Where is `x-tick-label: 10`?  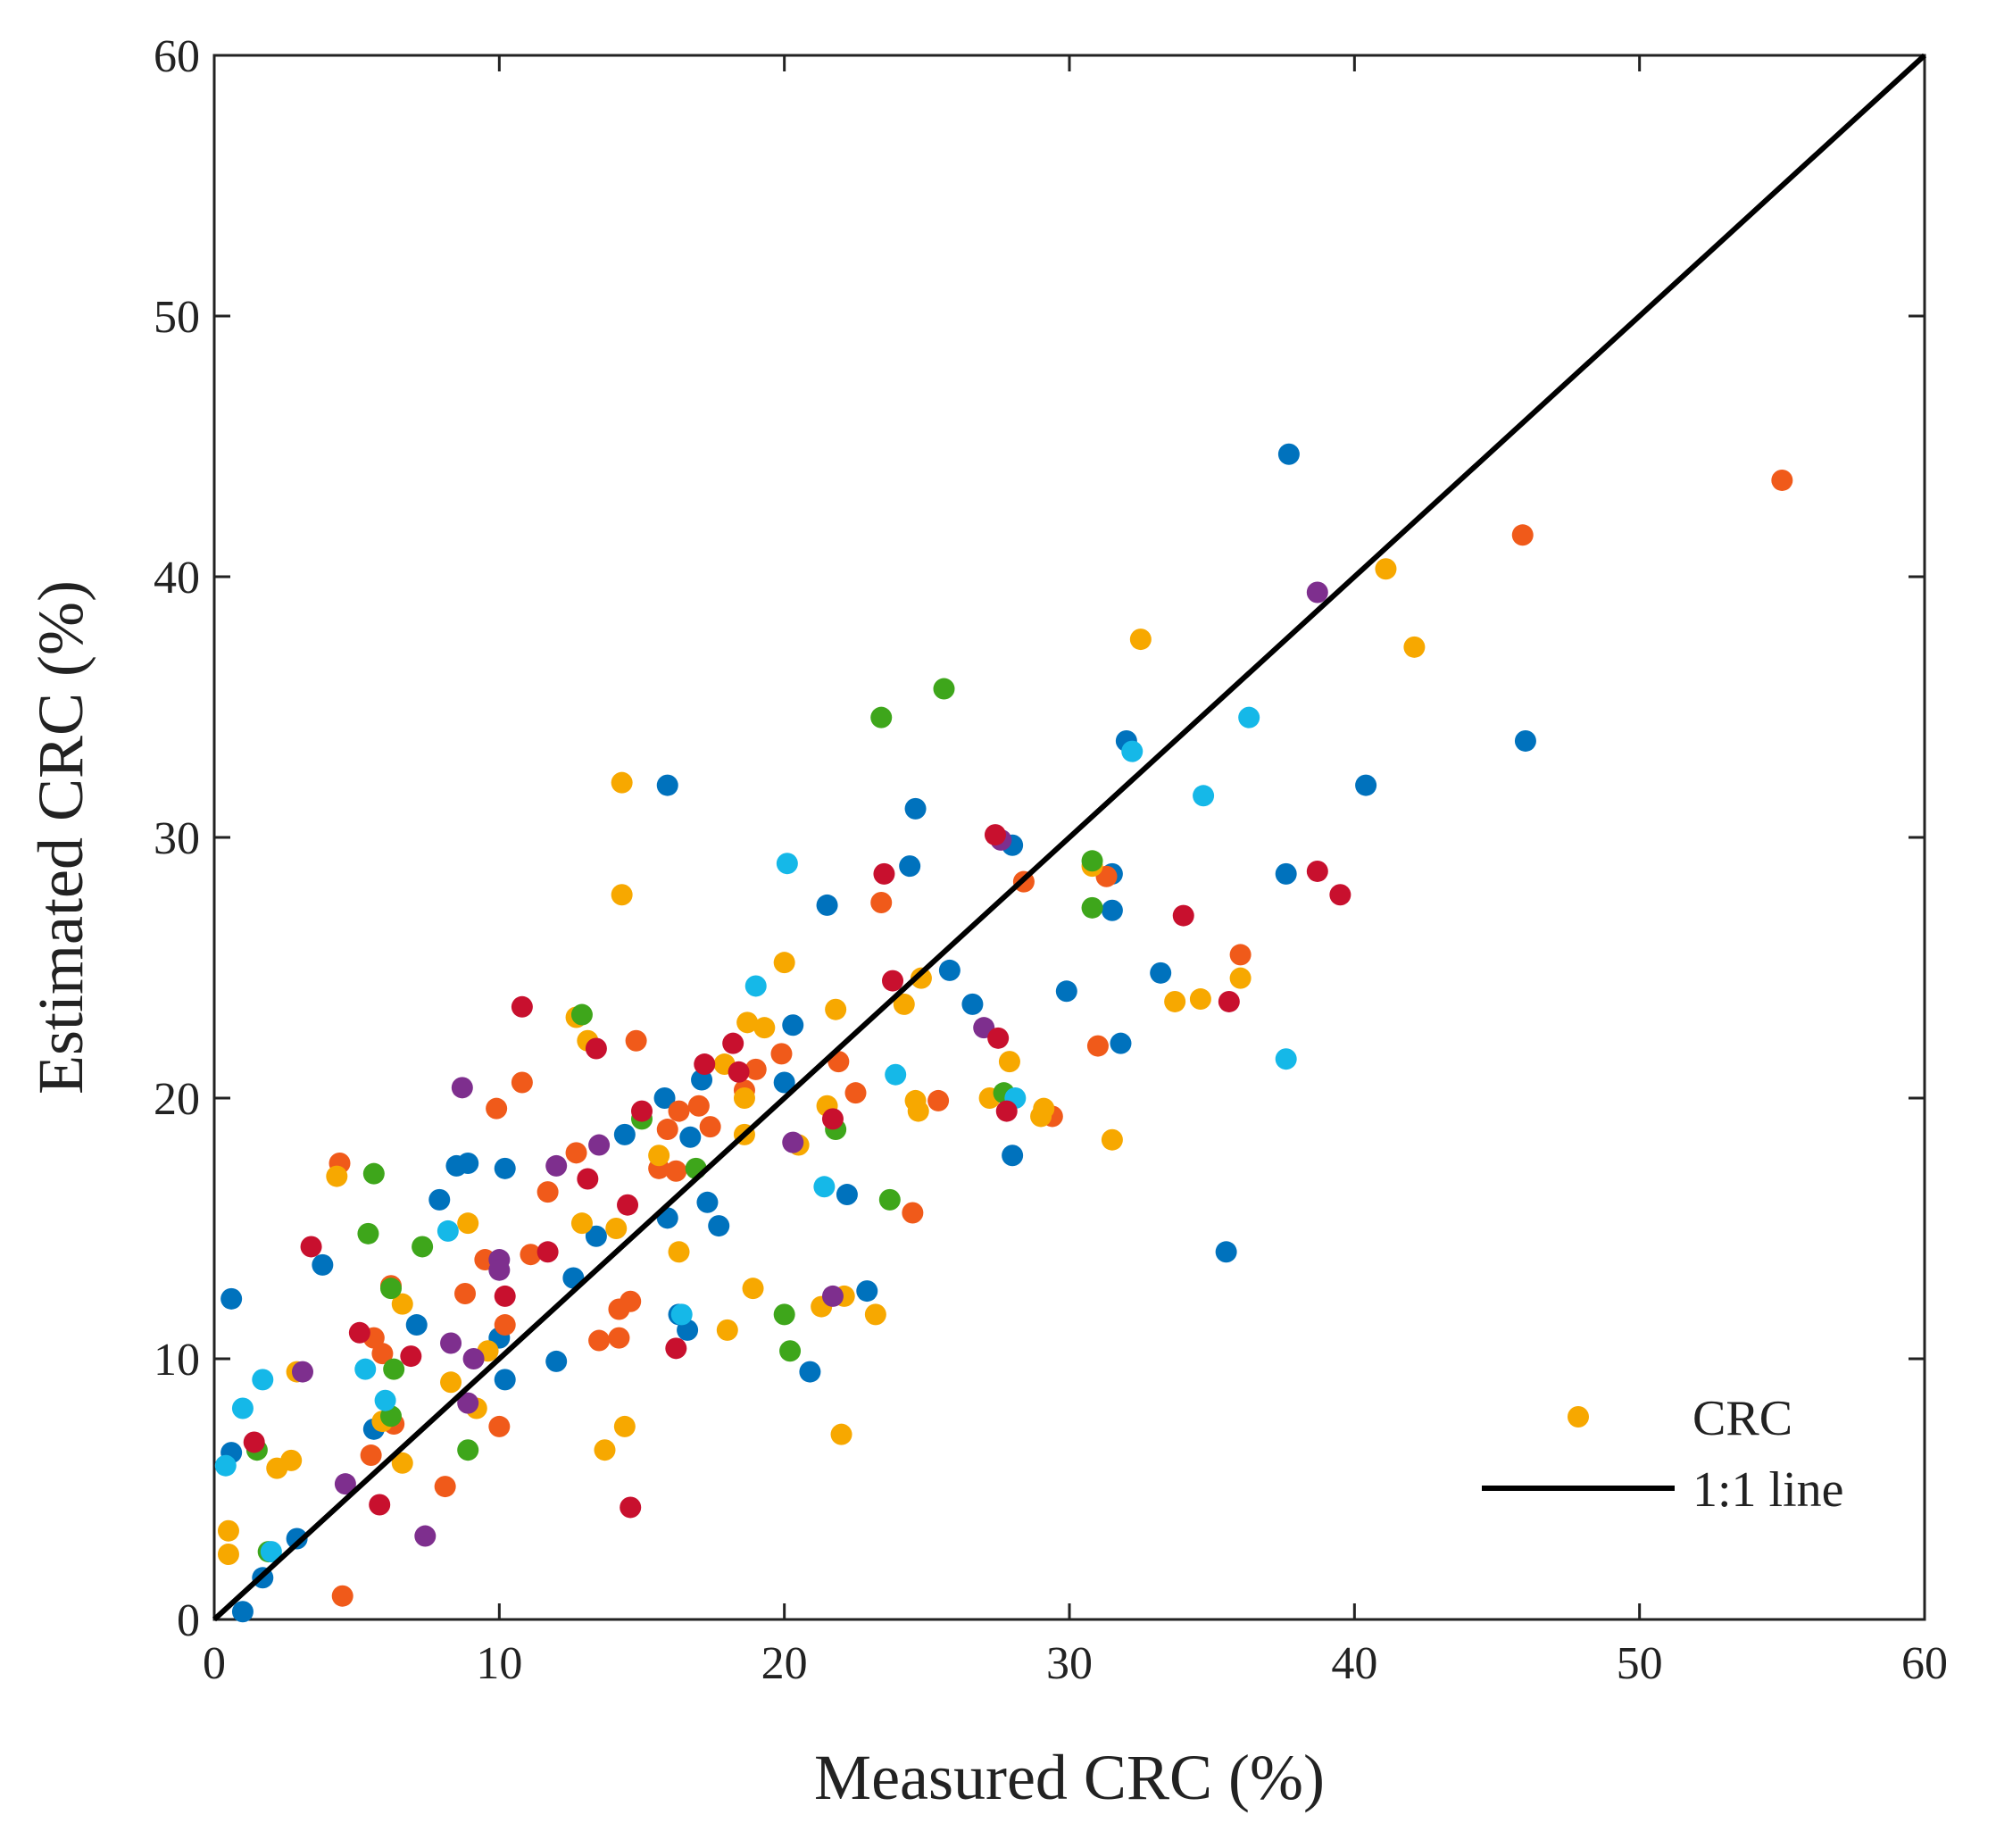 x-tick-label: 10 is located at coordinates (499, 1663).